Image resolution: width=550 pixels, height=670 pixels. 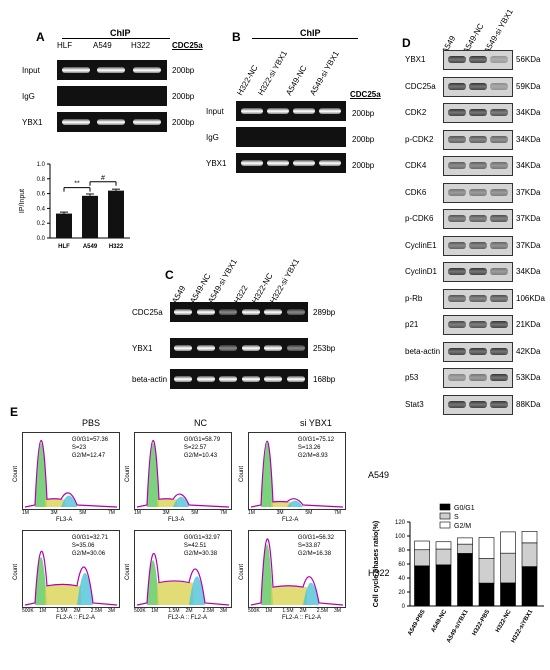 I want to click on panel-c-gel-actin, so click(x=239, y=379).